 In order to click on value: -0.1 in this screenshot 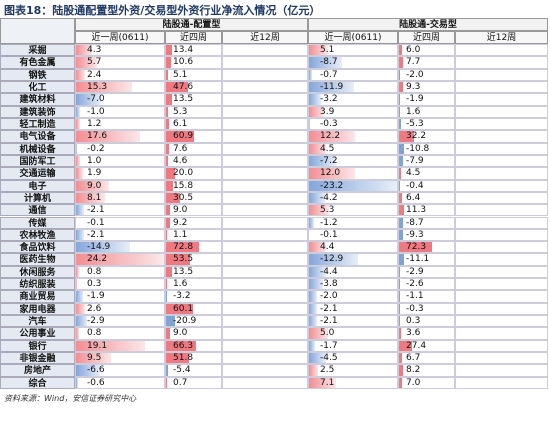, I will do `click(96, 222)`.